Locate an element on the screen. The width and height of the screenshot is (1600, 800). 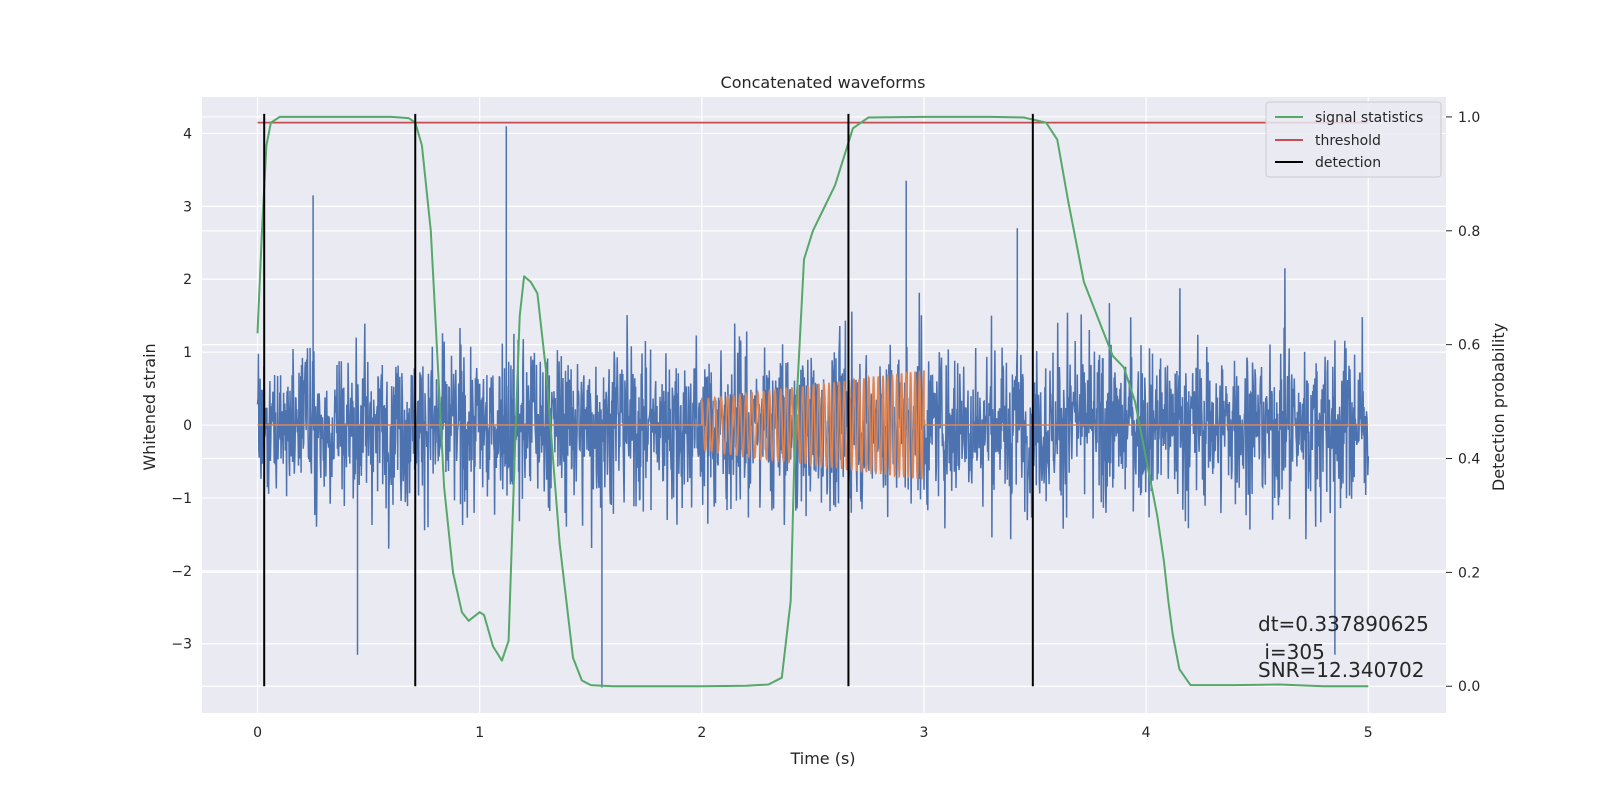
y-right-tick-label: 0.4 is located at coordinates (1469, 460).